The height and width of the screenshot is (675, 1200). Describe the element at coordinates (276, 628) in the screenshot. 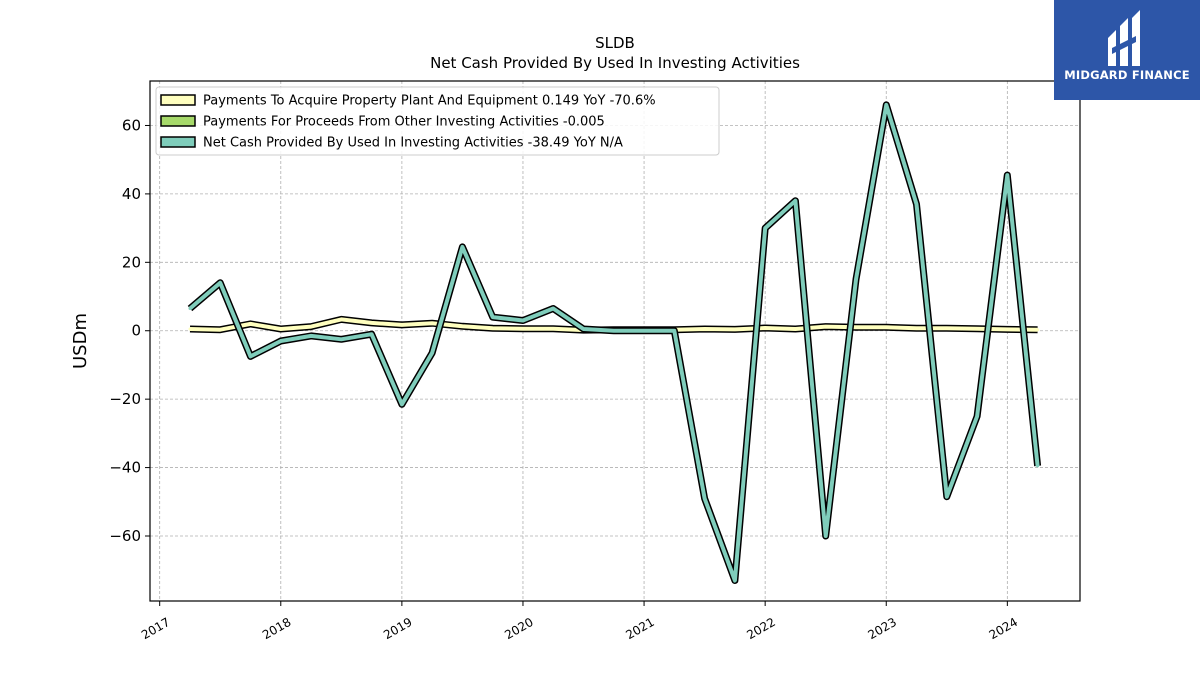

I see `x-tick-label: 2018` at that location.